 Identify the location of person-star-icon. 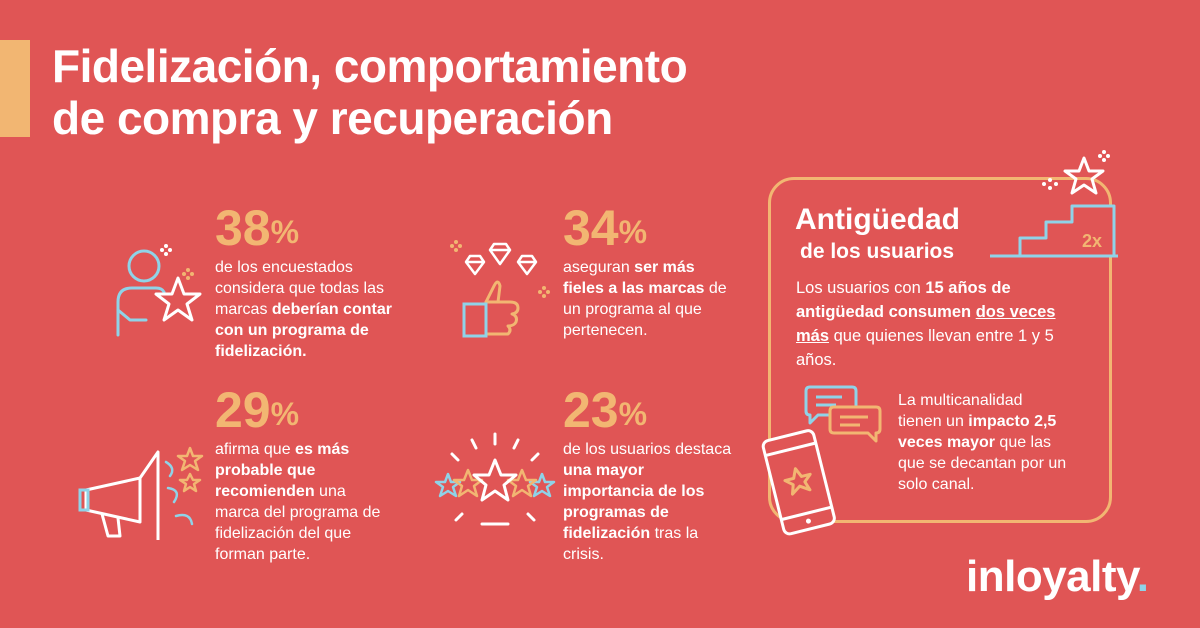
(159, 290).